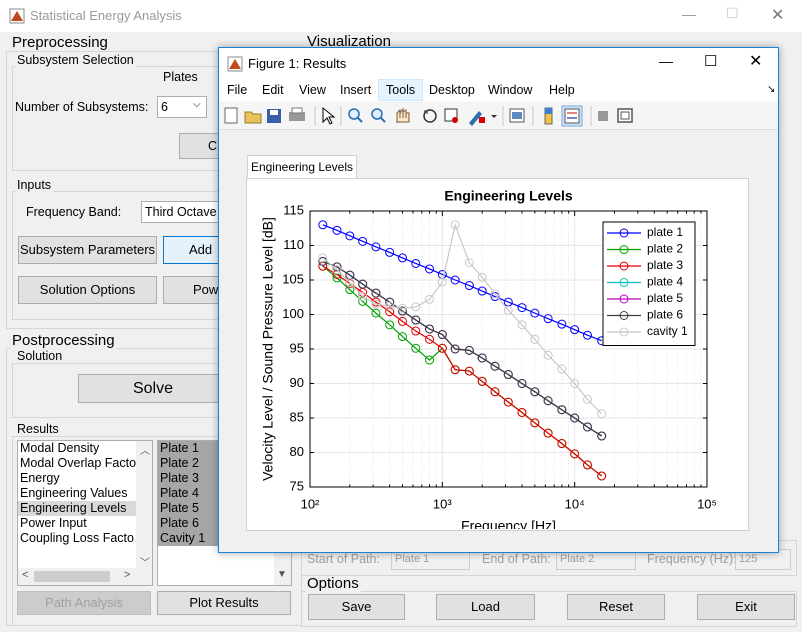  Describe the element at coordinates (53, 523) in the screenshot. I see `list-item: Power Input` at that location.